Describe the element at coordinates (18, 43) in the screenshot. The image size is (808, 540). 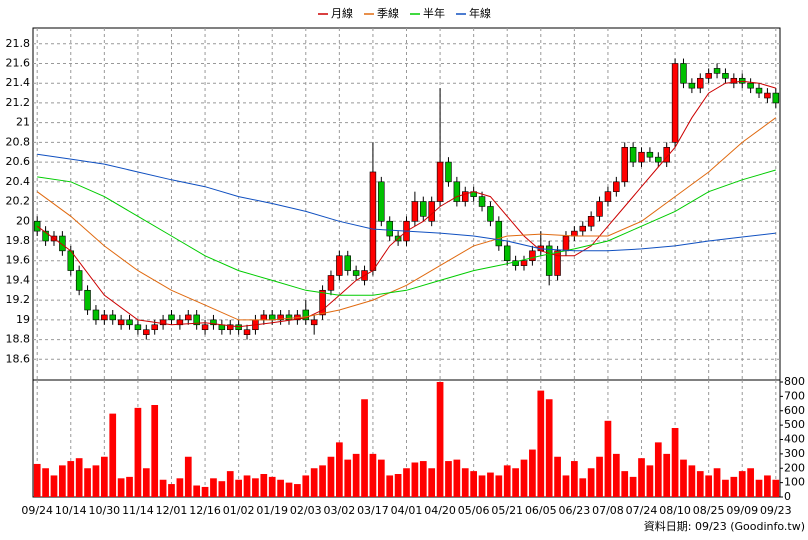
I see `y-tick-label: 21.8` at that location.